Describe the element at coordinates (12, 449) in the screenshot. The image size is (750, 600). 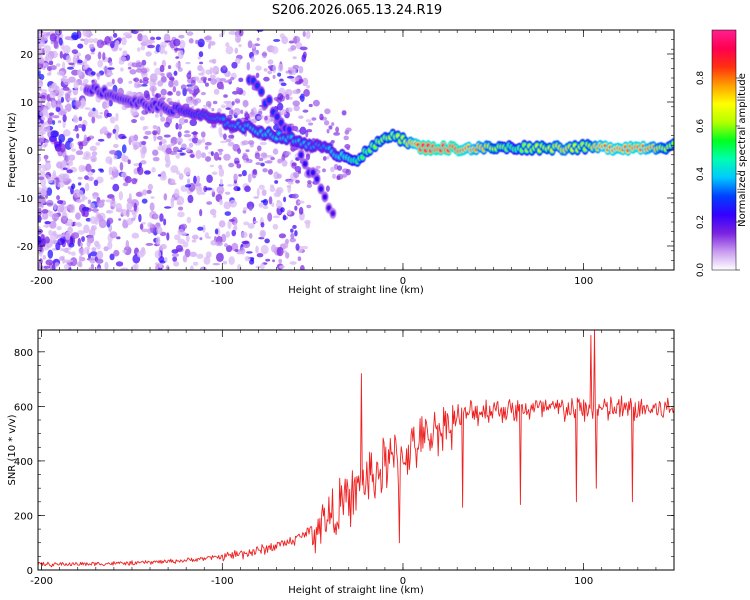
I see `snr-y-axis-label: SNR (10 * v/v)` at that location.